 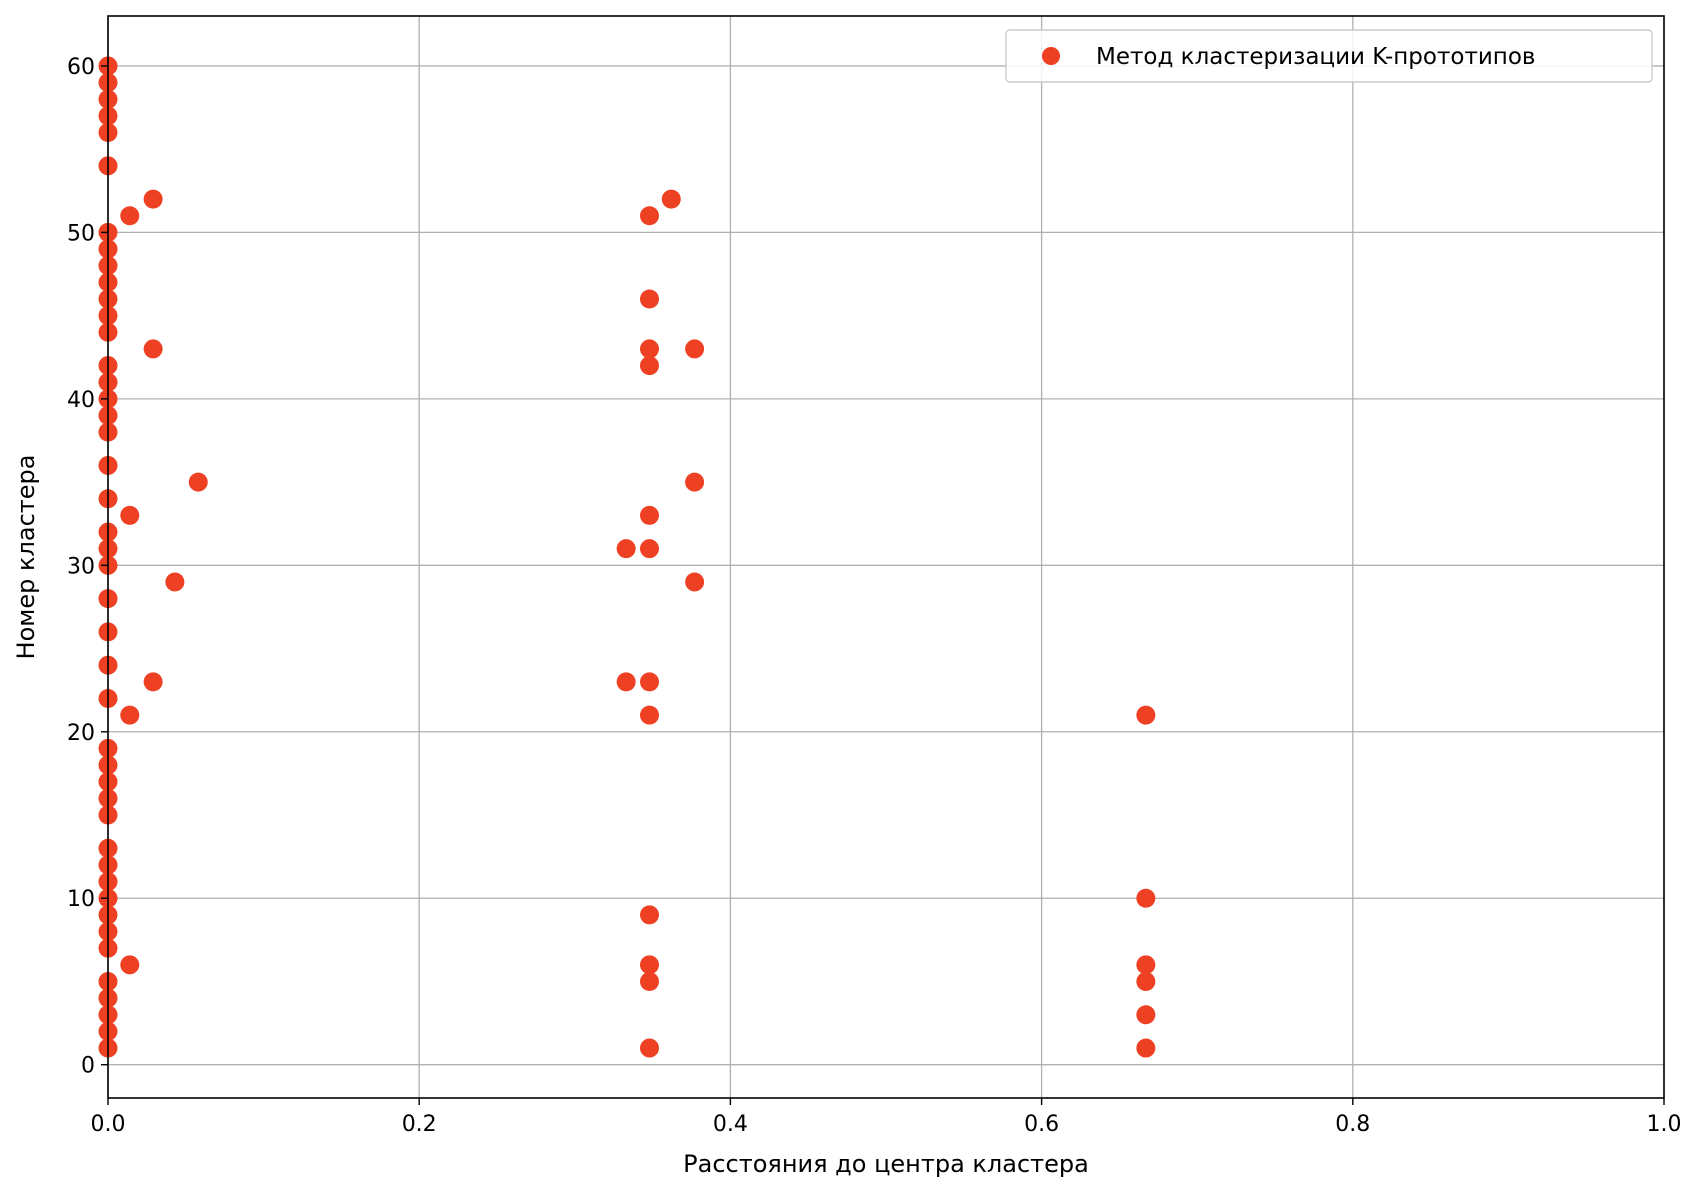 I want to click on y-tick-label: 0, so click(x=88, y=1066).